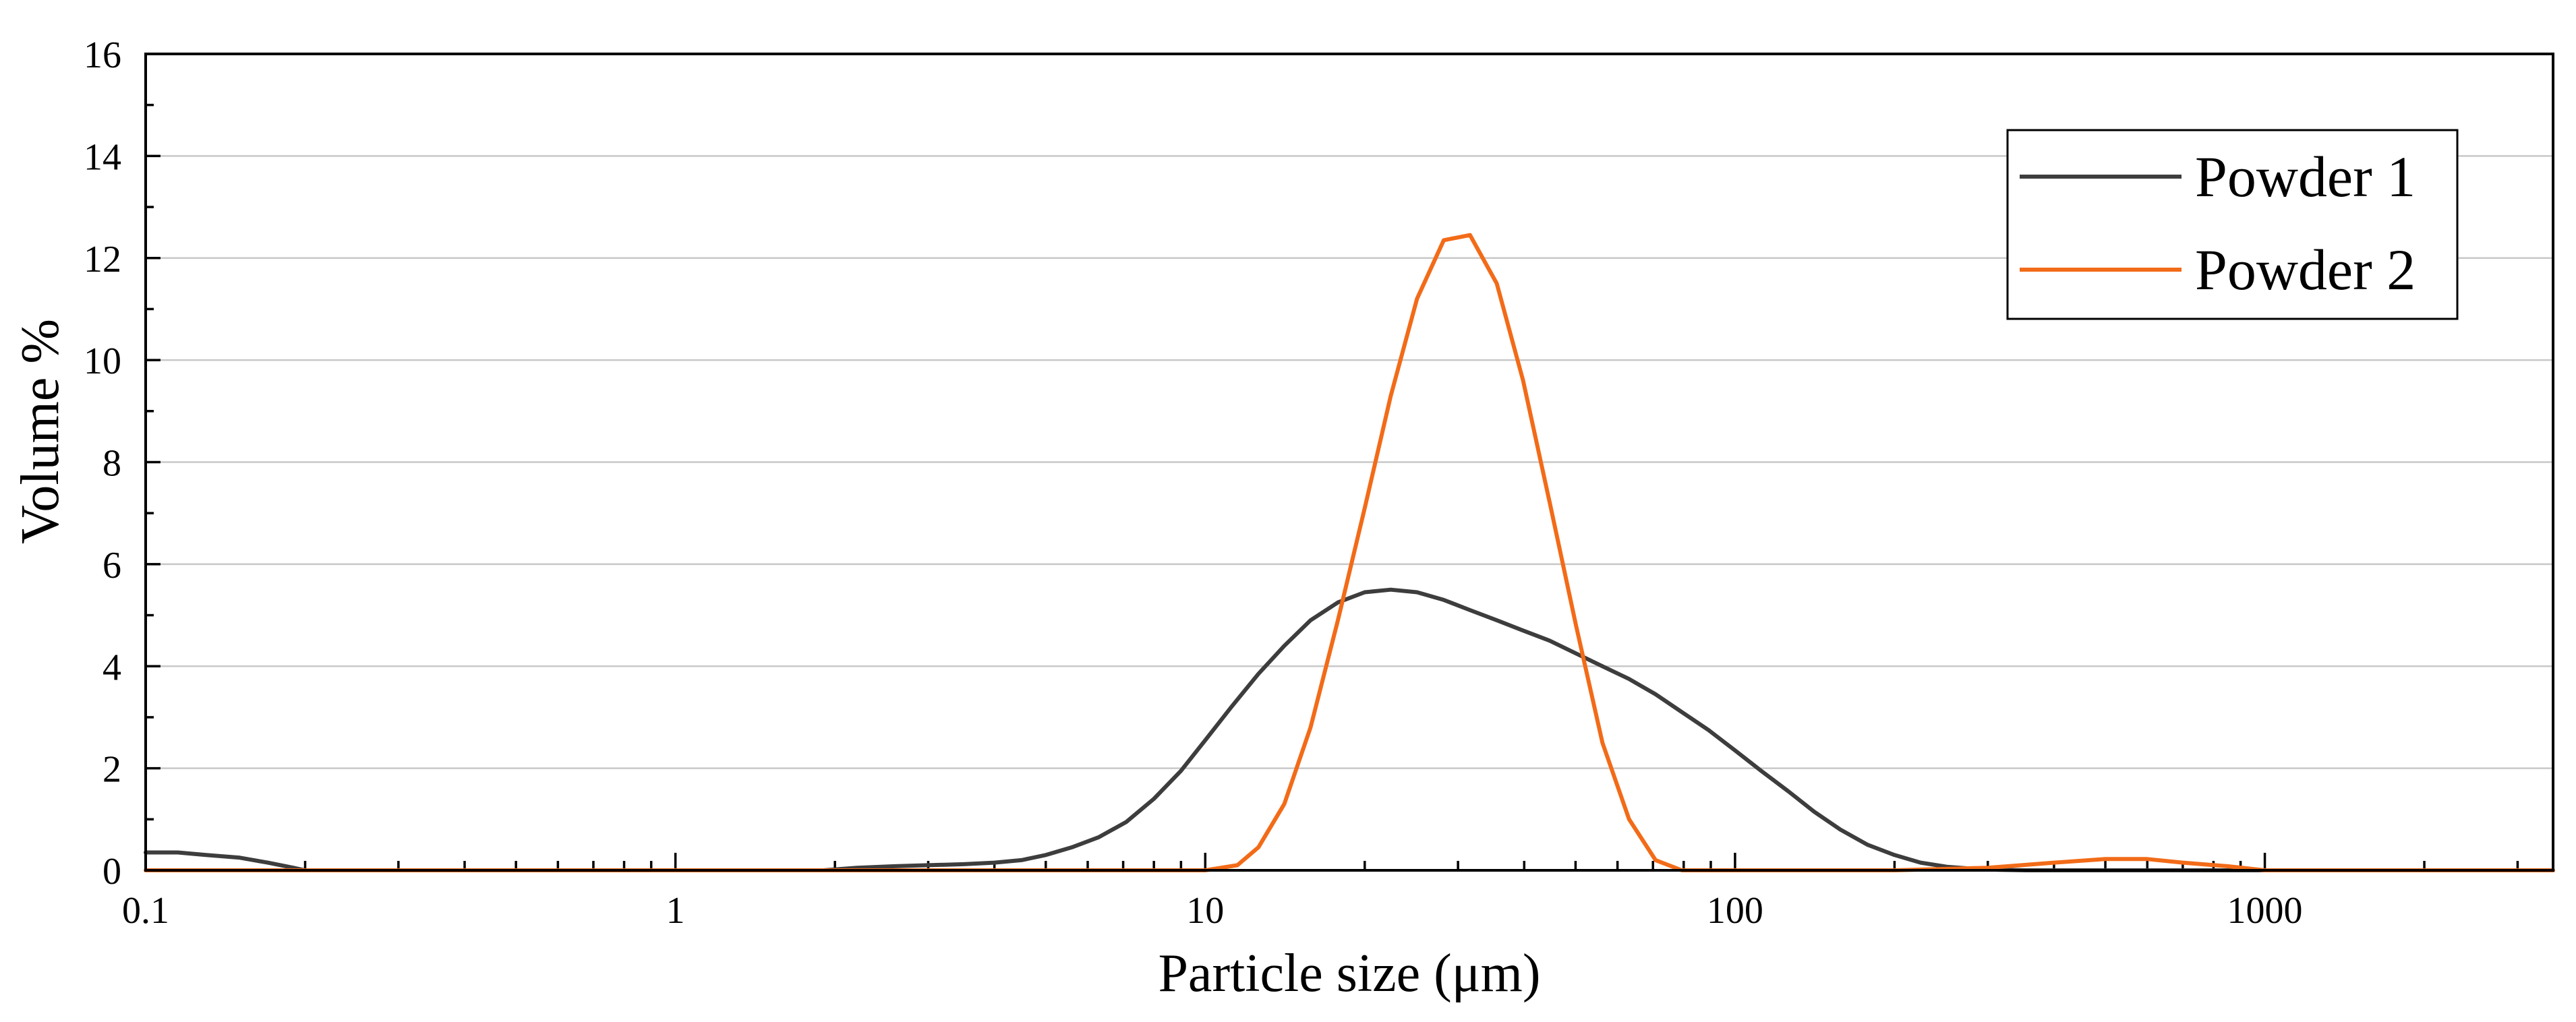 This screenshot has height=1022, width=2576. Describe the element at coordinates (102, 157) in the screenshot. I see `y-tick-label: 14` at that location.